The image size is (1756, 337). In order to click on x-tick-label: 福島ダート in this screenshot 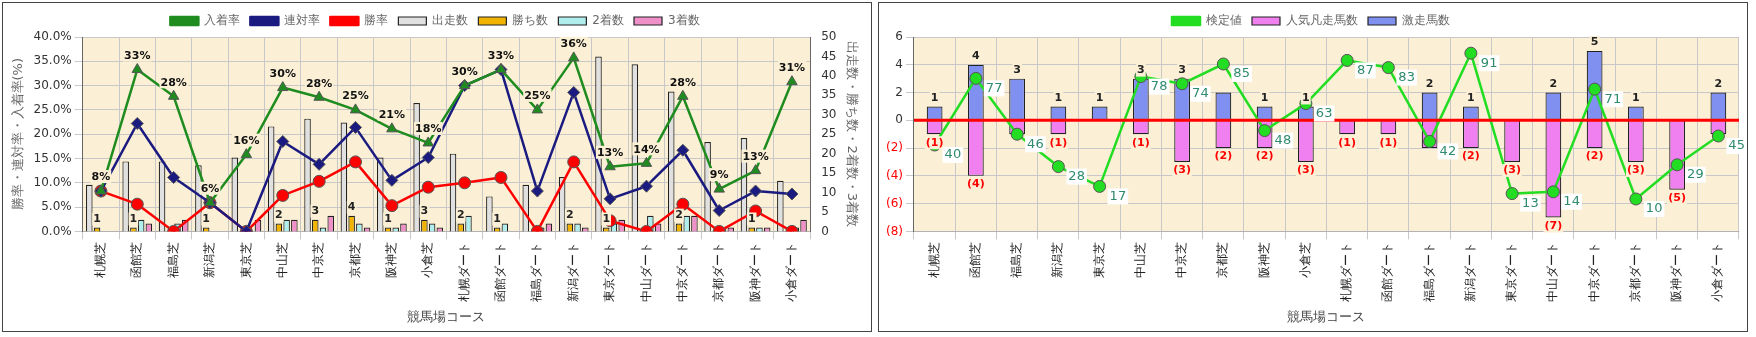, I will do `click(536, 272)`.